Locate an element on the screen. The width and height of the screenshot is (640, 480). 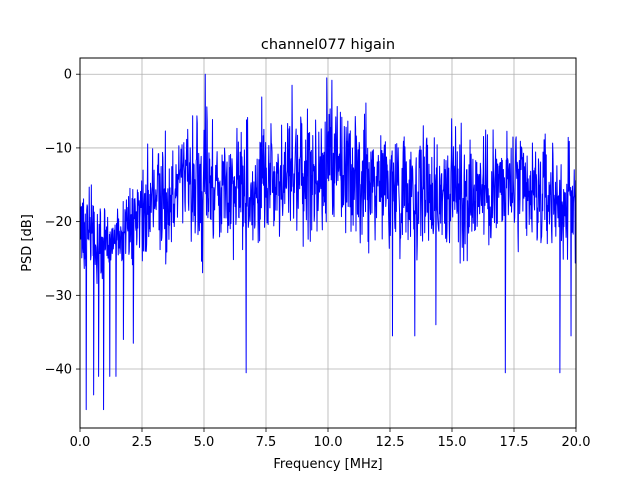
y-axis-label: PSD [dB] is located at coordinates (27, 243).